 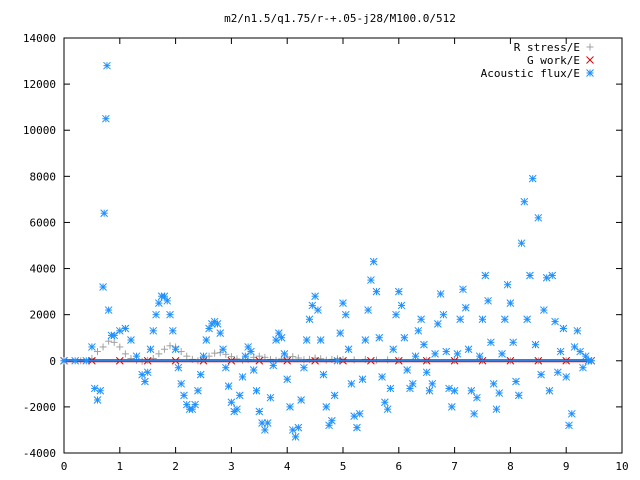 What do you see at coordinates (119, 466) in the screenshot?
I see `x-tick-label: 1` at bounding box center [119, 466].